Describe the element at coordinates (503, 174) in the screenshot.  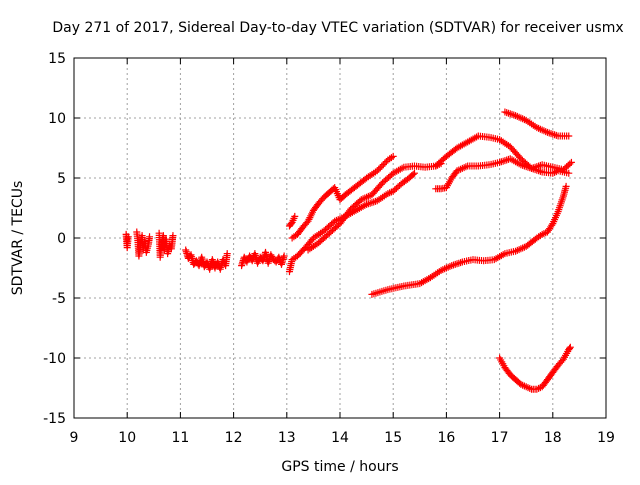
I see `series-arc-second` at that location.